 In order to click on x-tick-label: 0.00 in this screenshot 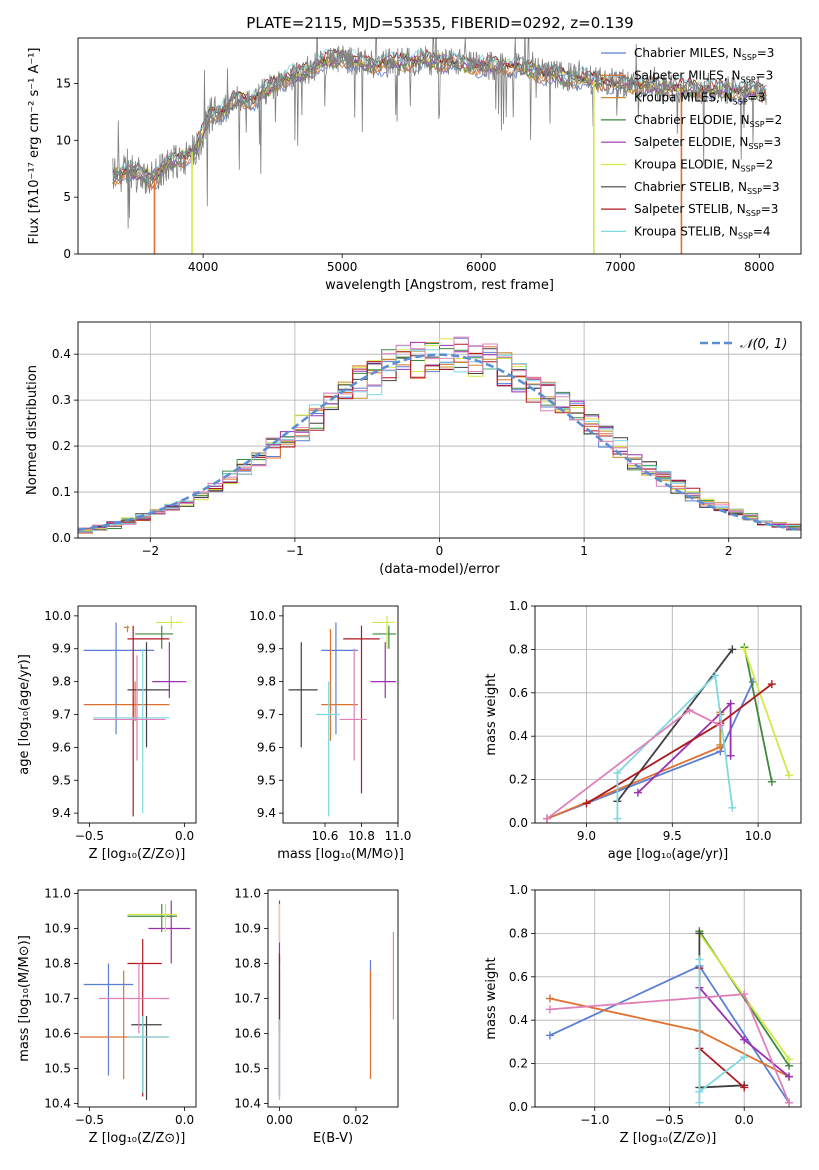, I will do `click(279, 1120)`.